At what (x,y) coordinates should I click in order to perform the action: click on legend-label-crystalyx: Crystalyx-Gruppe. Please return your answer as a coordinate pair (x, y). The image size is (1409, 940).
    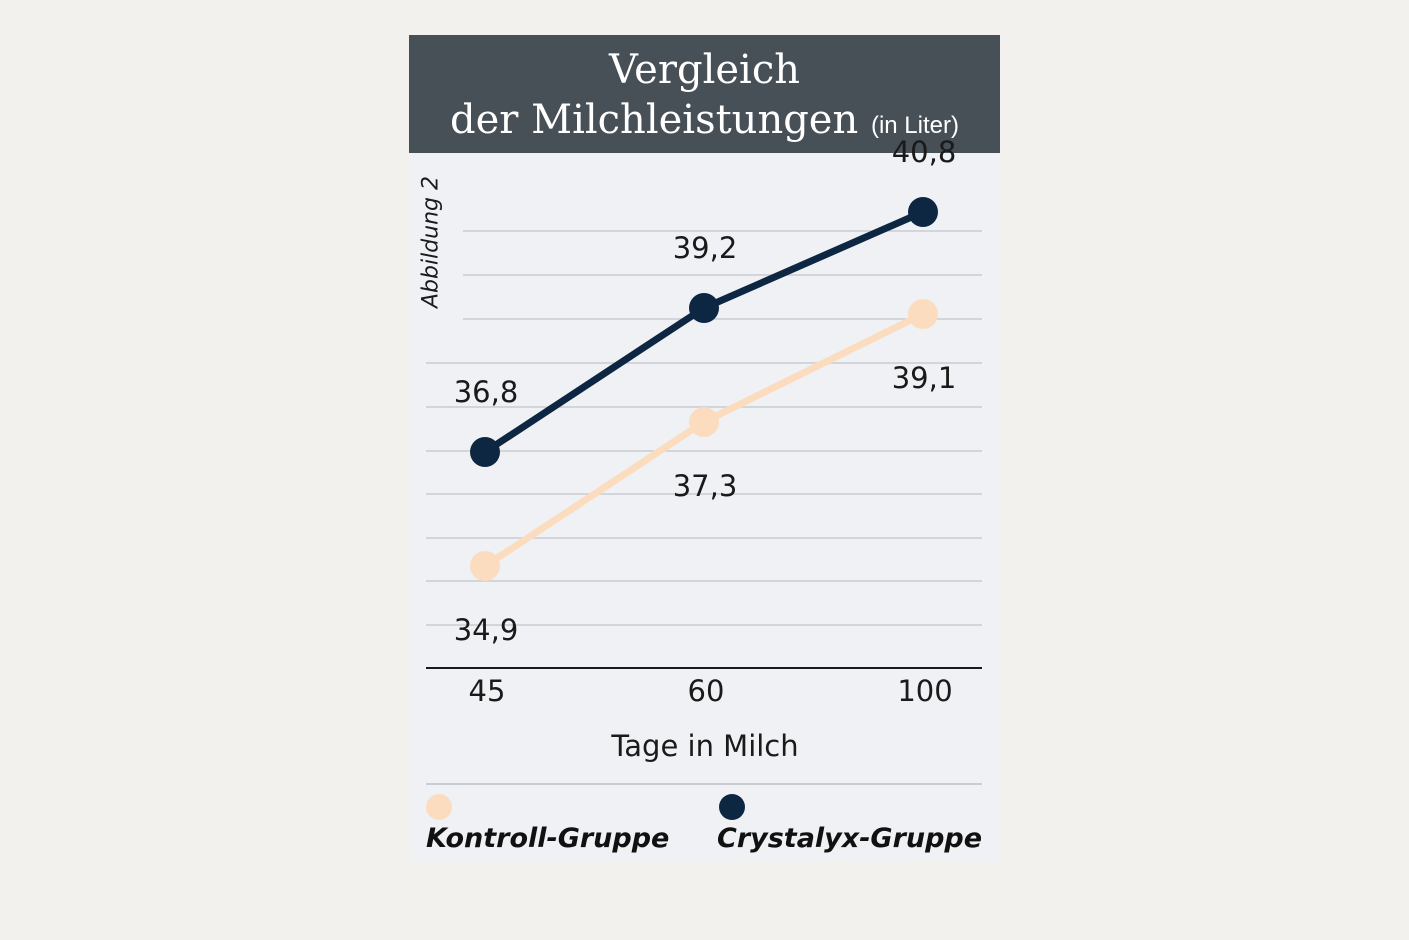
    Looking at the image, I should click on (850, 838).